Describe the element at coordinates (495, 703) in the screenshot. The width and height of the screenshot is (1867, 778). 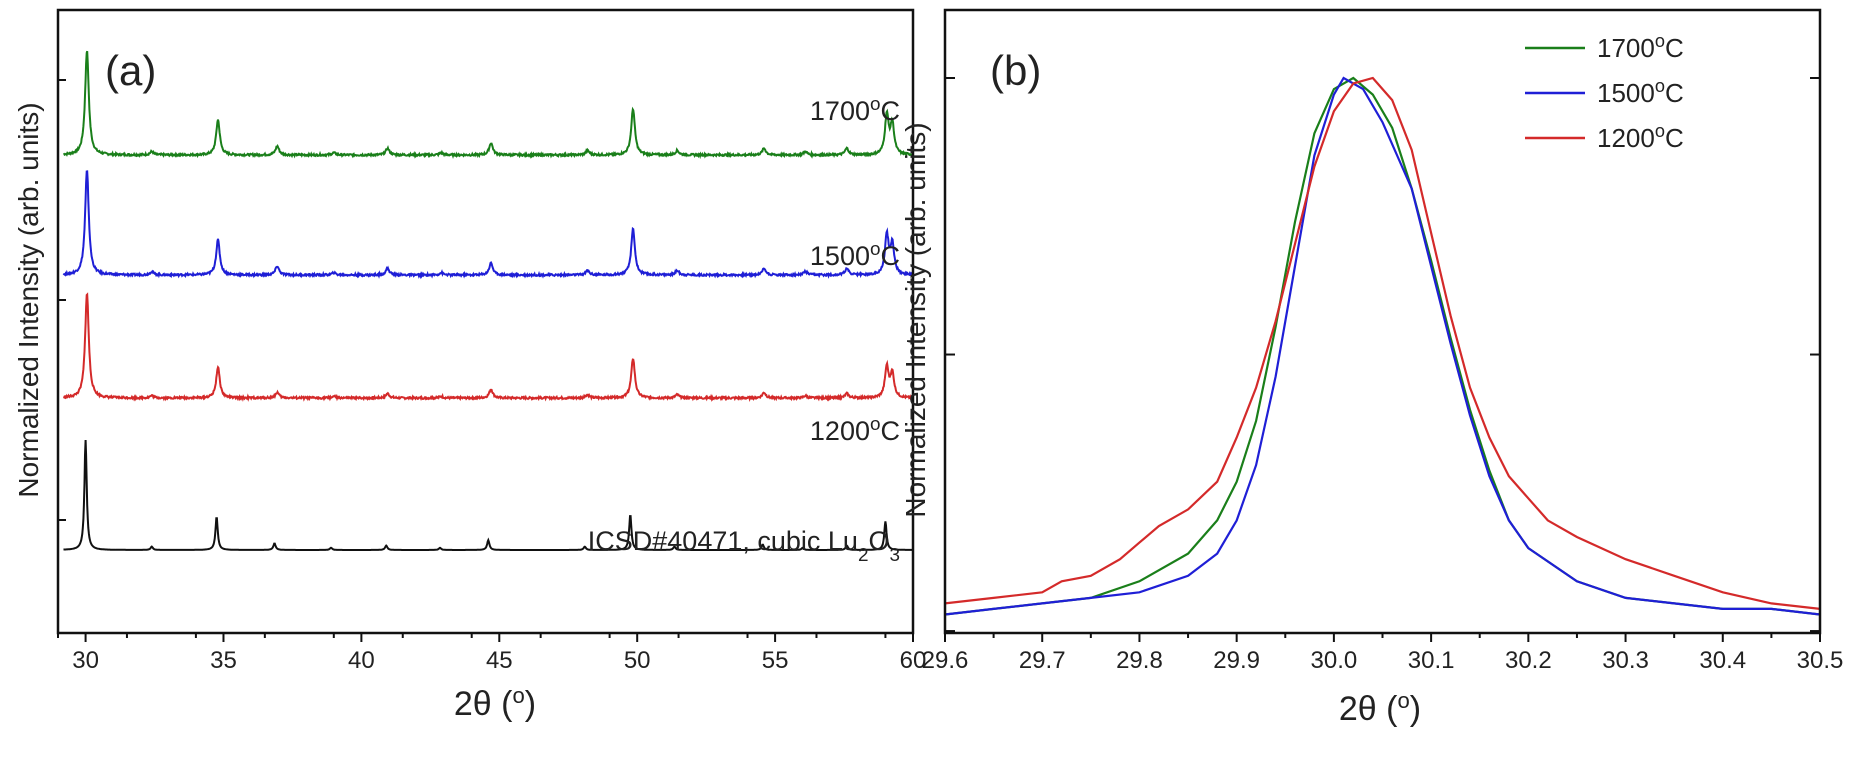
I see `panel-a-x-axis-label: 2θ (o)` at that location.